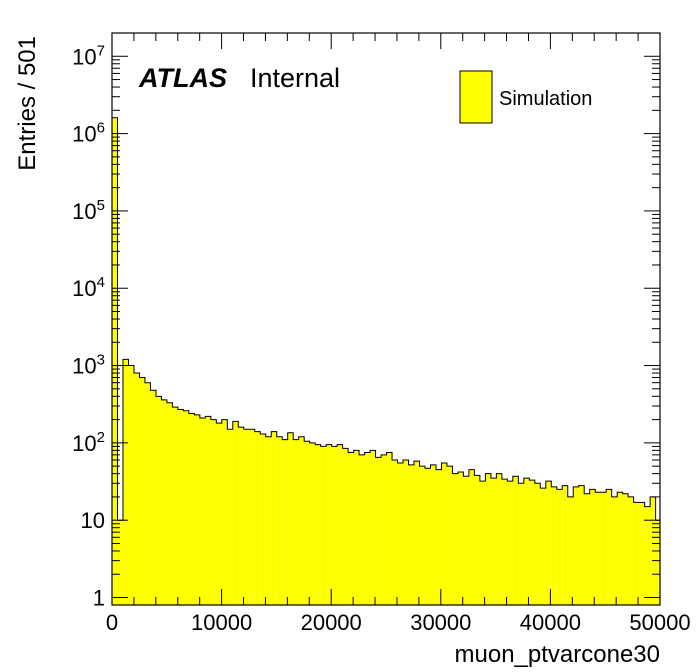  I want to click on internal-label: Internal, so click(295, 78).